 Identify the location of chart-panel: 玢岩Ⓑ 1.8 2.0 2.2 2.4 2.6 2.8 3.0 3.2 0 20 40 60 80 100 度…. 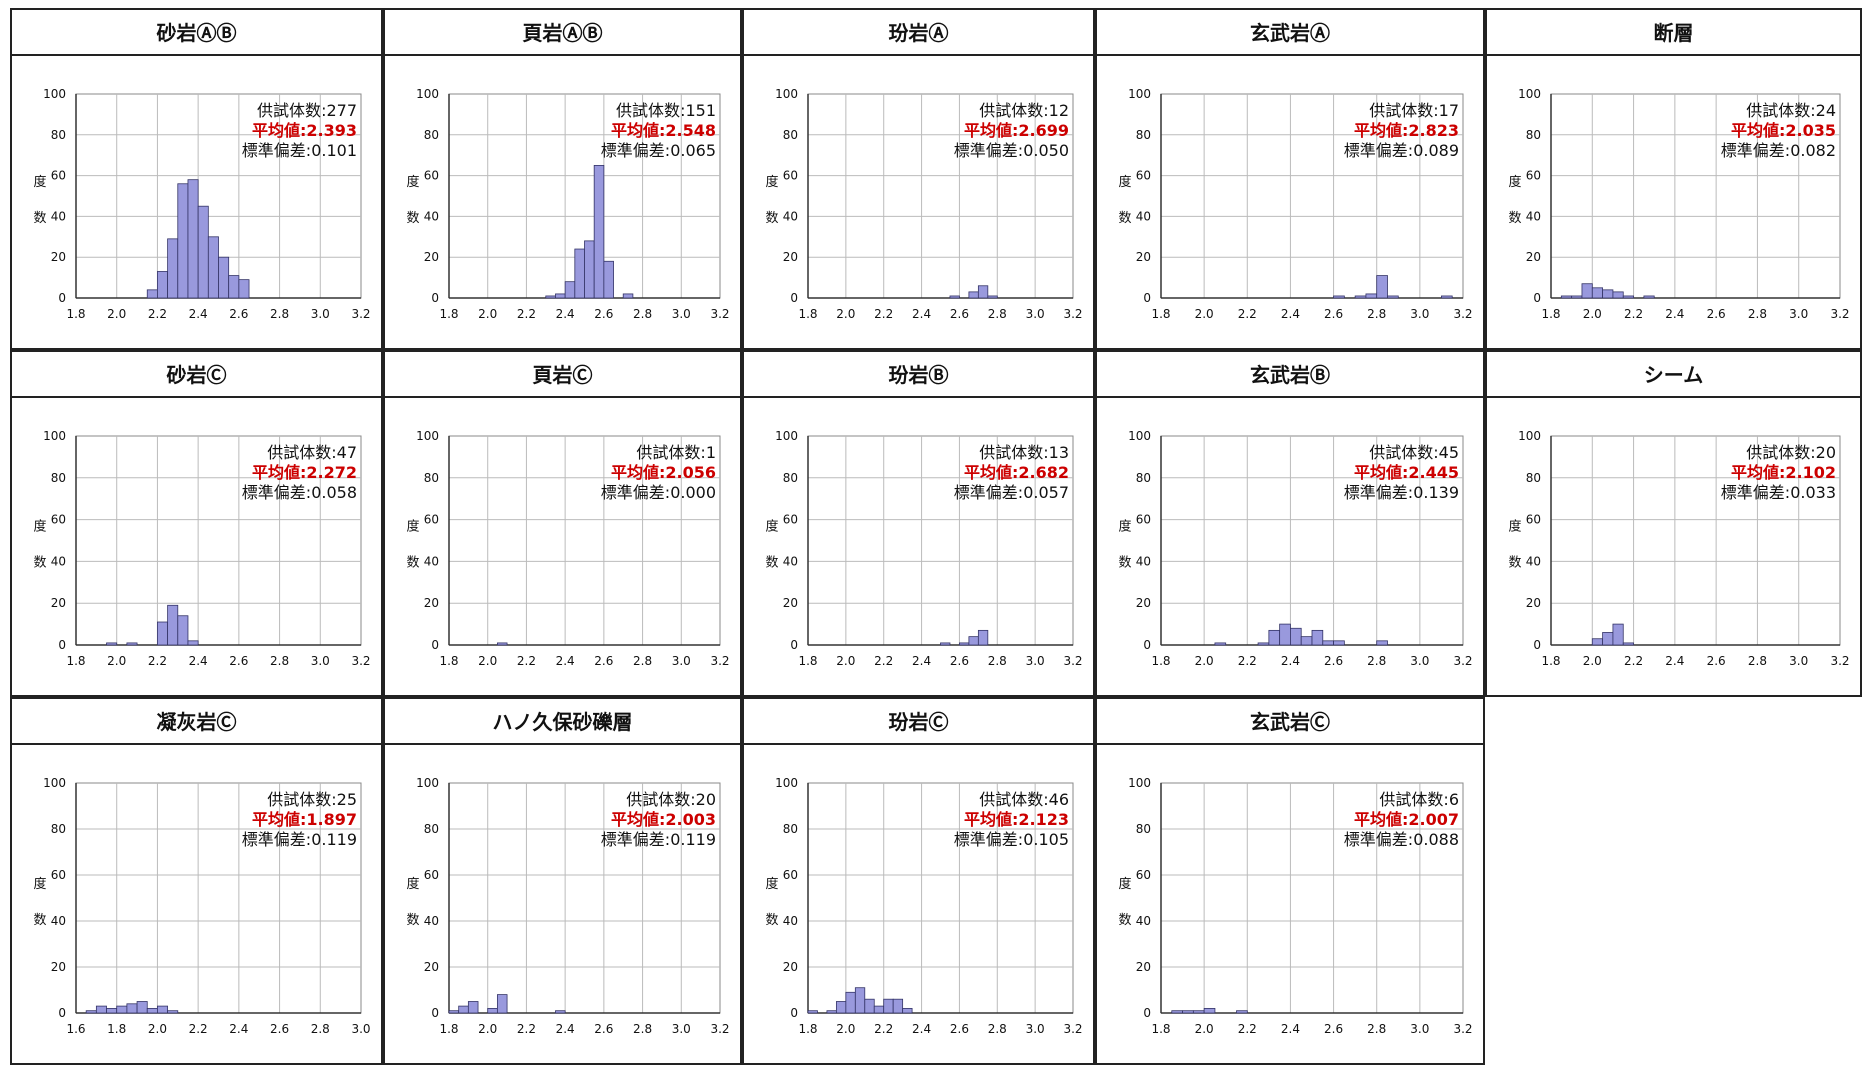
(918, 523).